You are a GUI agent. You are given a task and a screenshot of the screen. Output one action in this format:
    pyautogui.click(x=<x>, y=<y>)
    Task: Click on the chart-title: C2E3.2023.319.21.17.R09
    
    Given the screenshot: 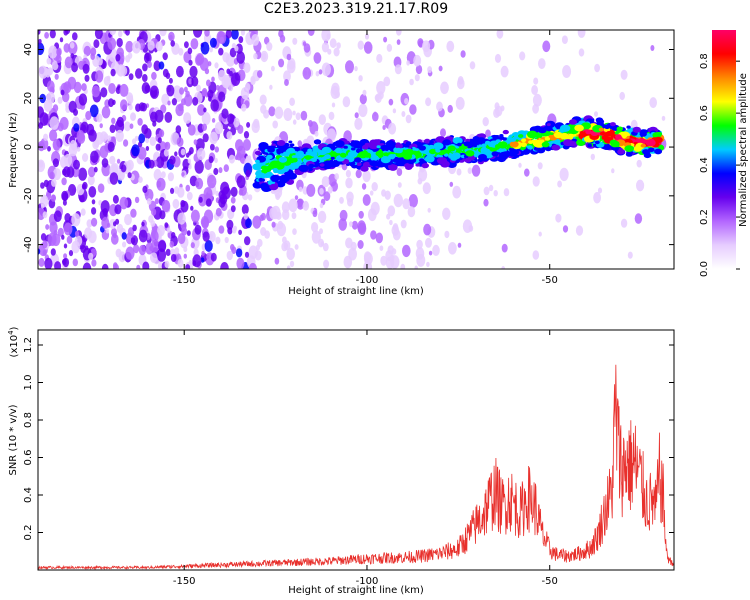 What is the action you would take?
    pyautogui.click(x=356, y=9)
    